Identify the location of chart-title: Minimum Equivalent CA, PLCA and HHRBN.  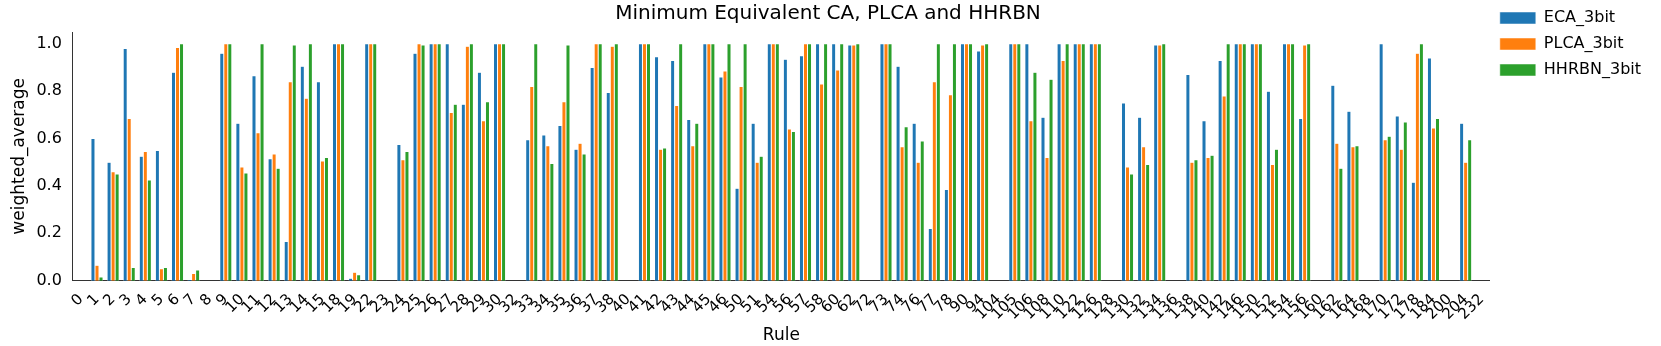
(828, 12).